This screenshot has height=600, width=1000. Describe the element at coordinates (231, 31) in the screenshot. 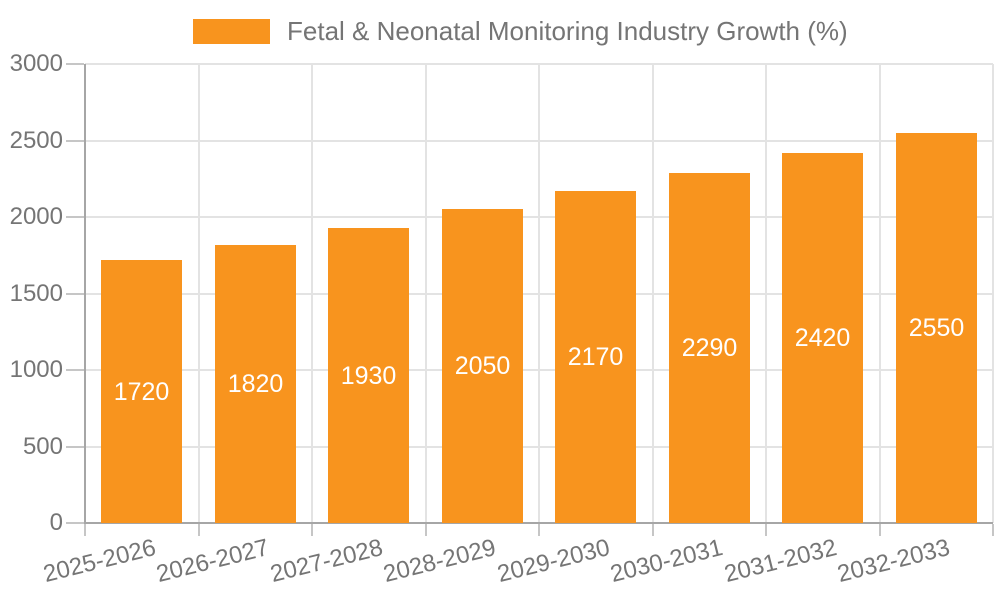

I see `legend-swatch` at that location.